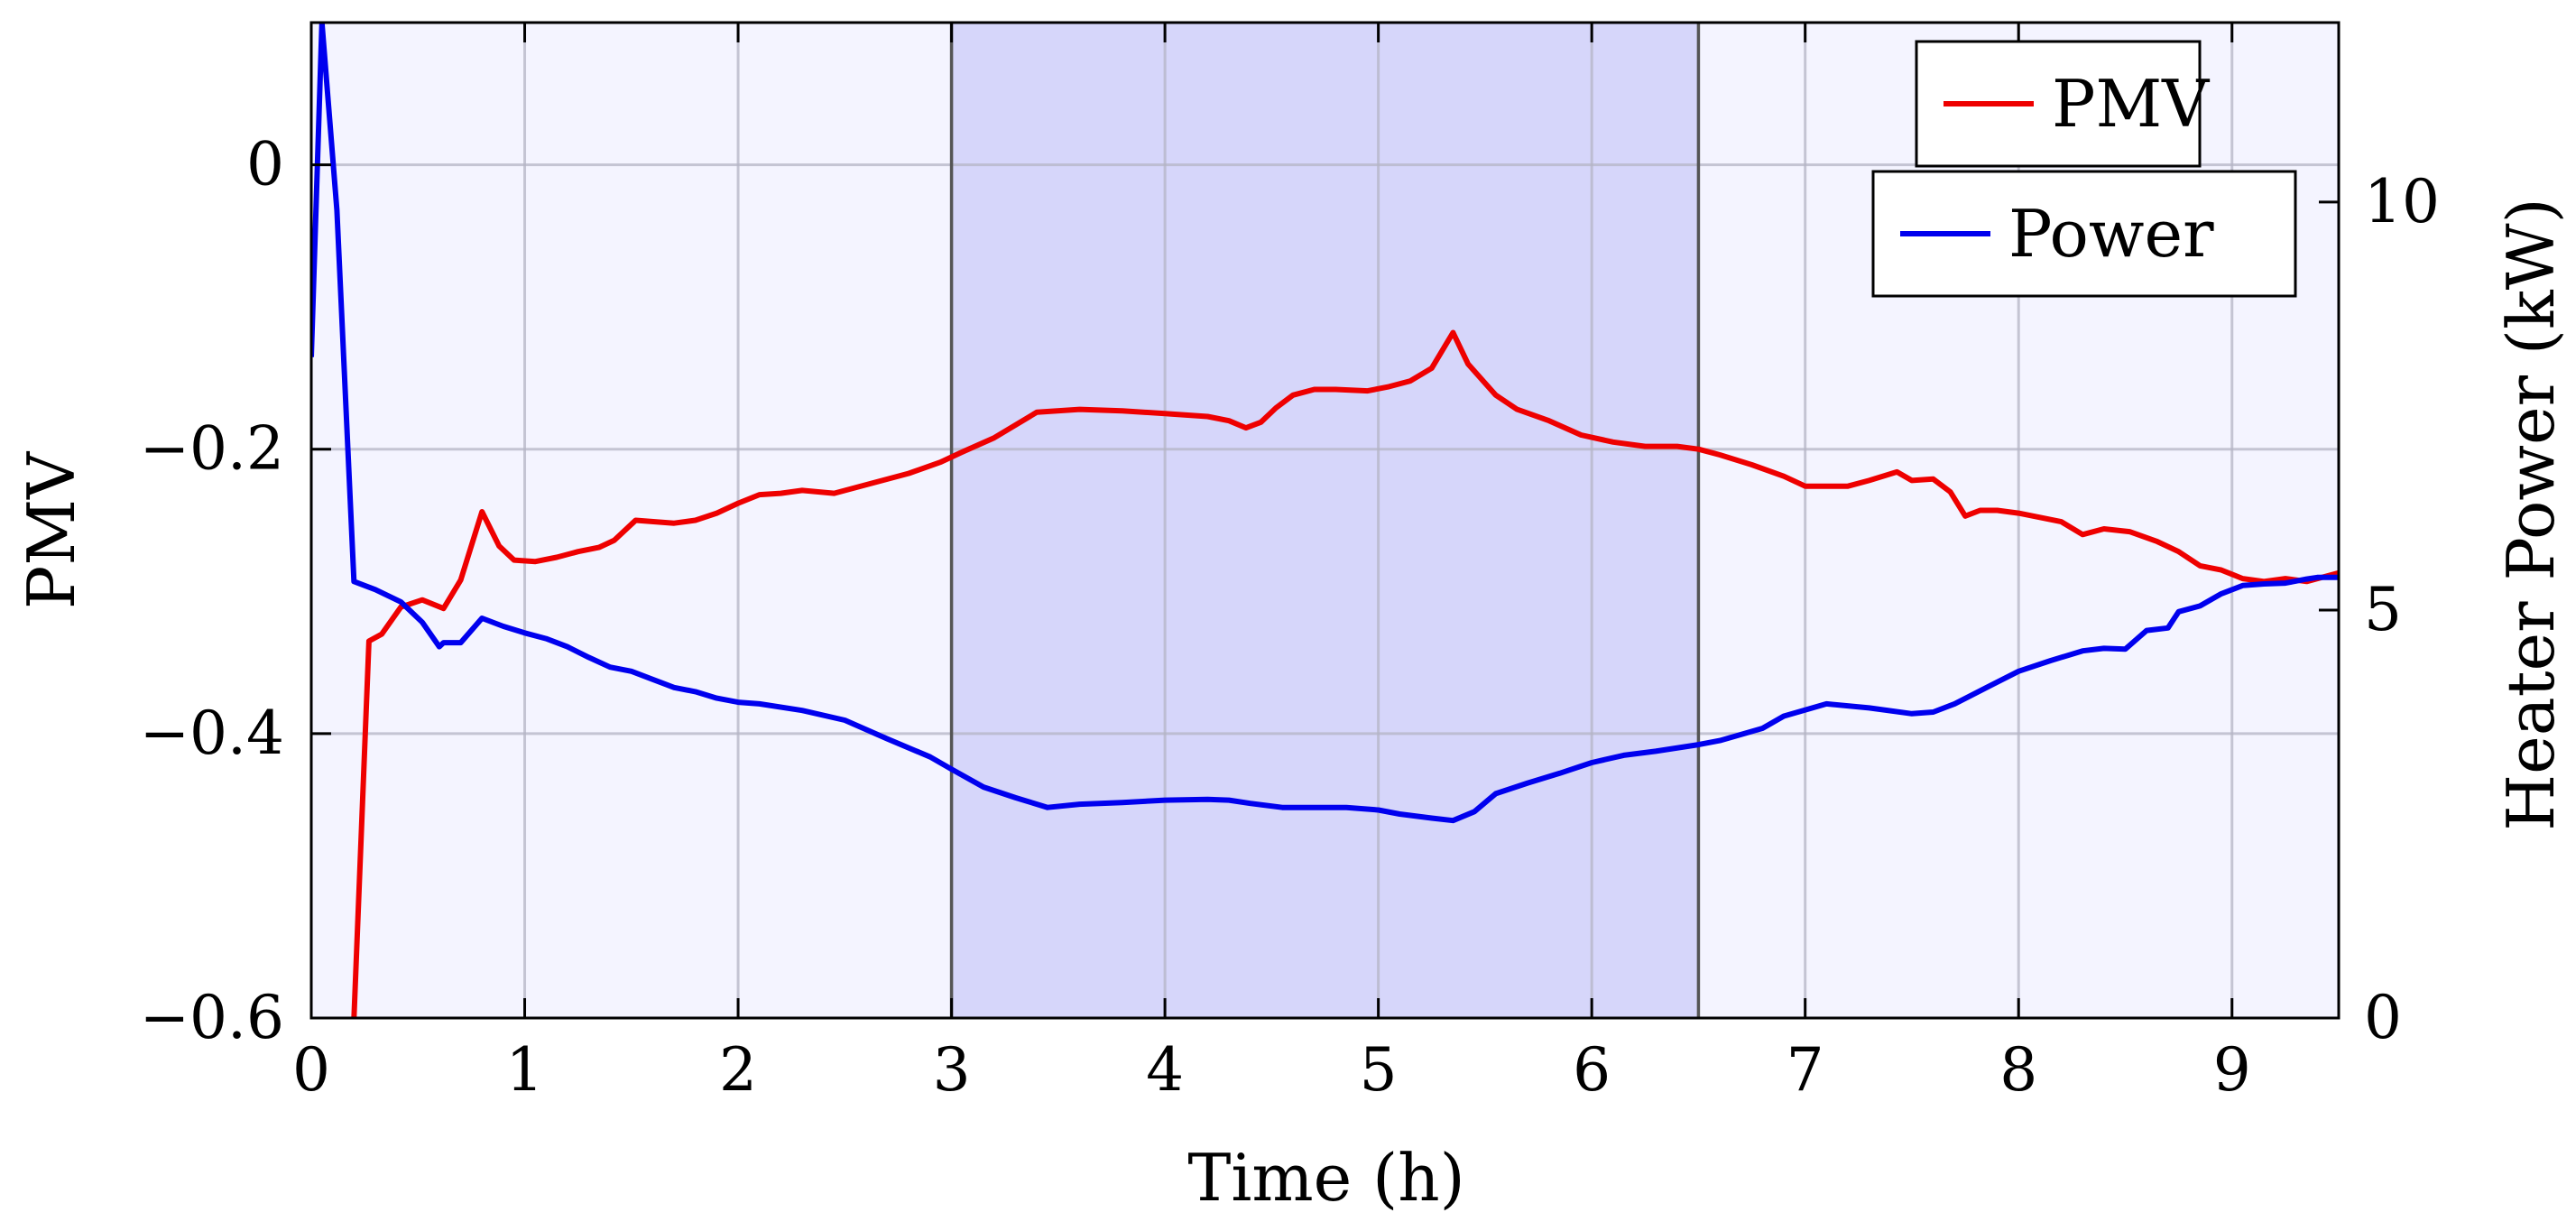 This screenshot has height=1231, width=2576. Describe the element at coordinates (1379, 1070) in the screenshot. I see `x-tick-label: 5` at that location.